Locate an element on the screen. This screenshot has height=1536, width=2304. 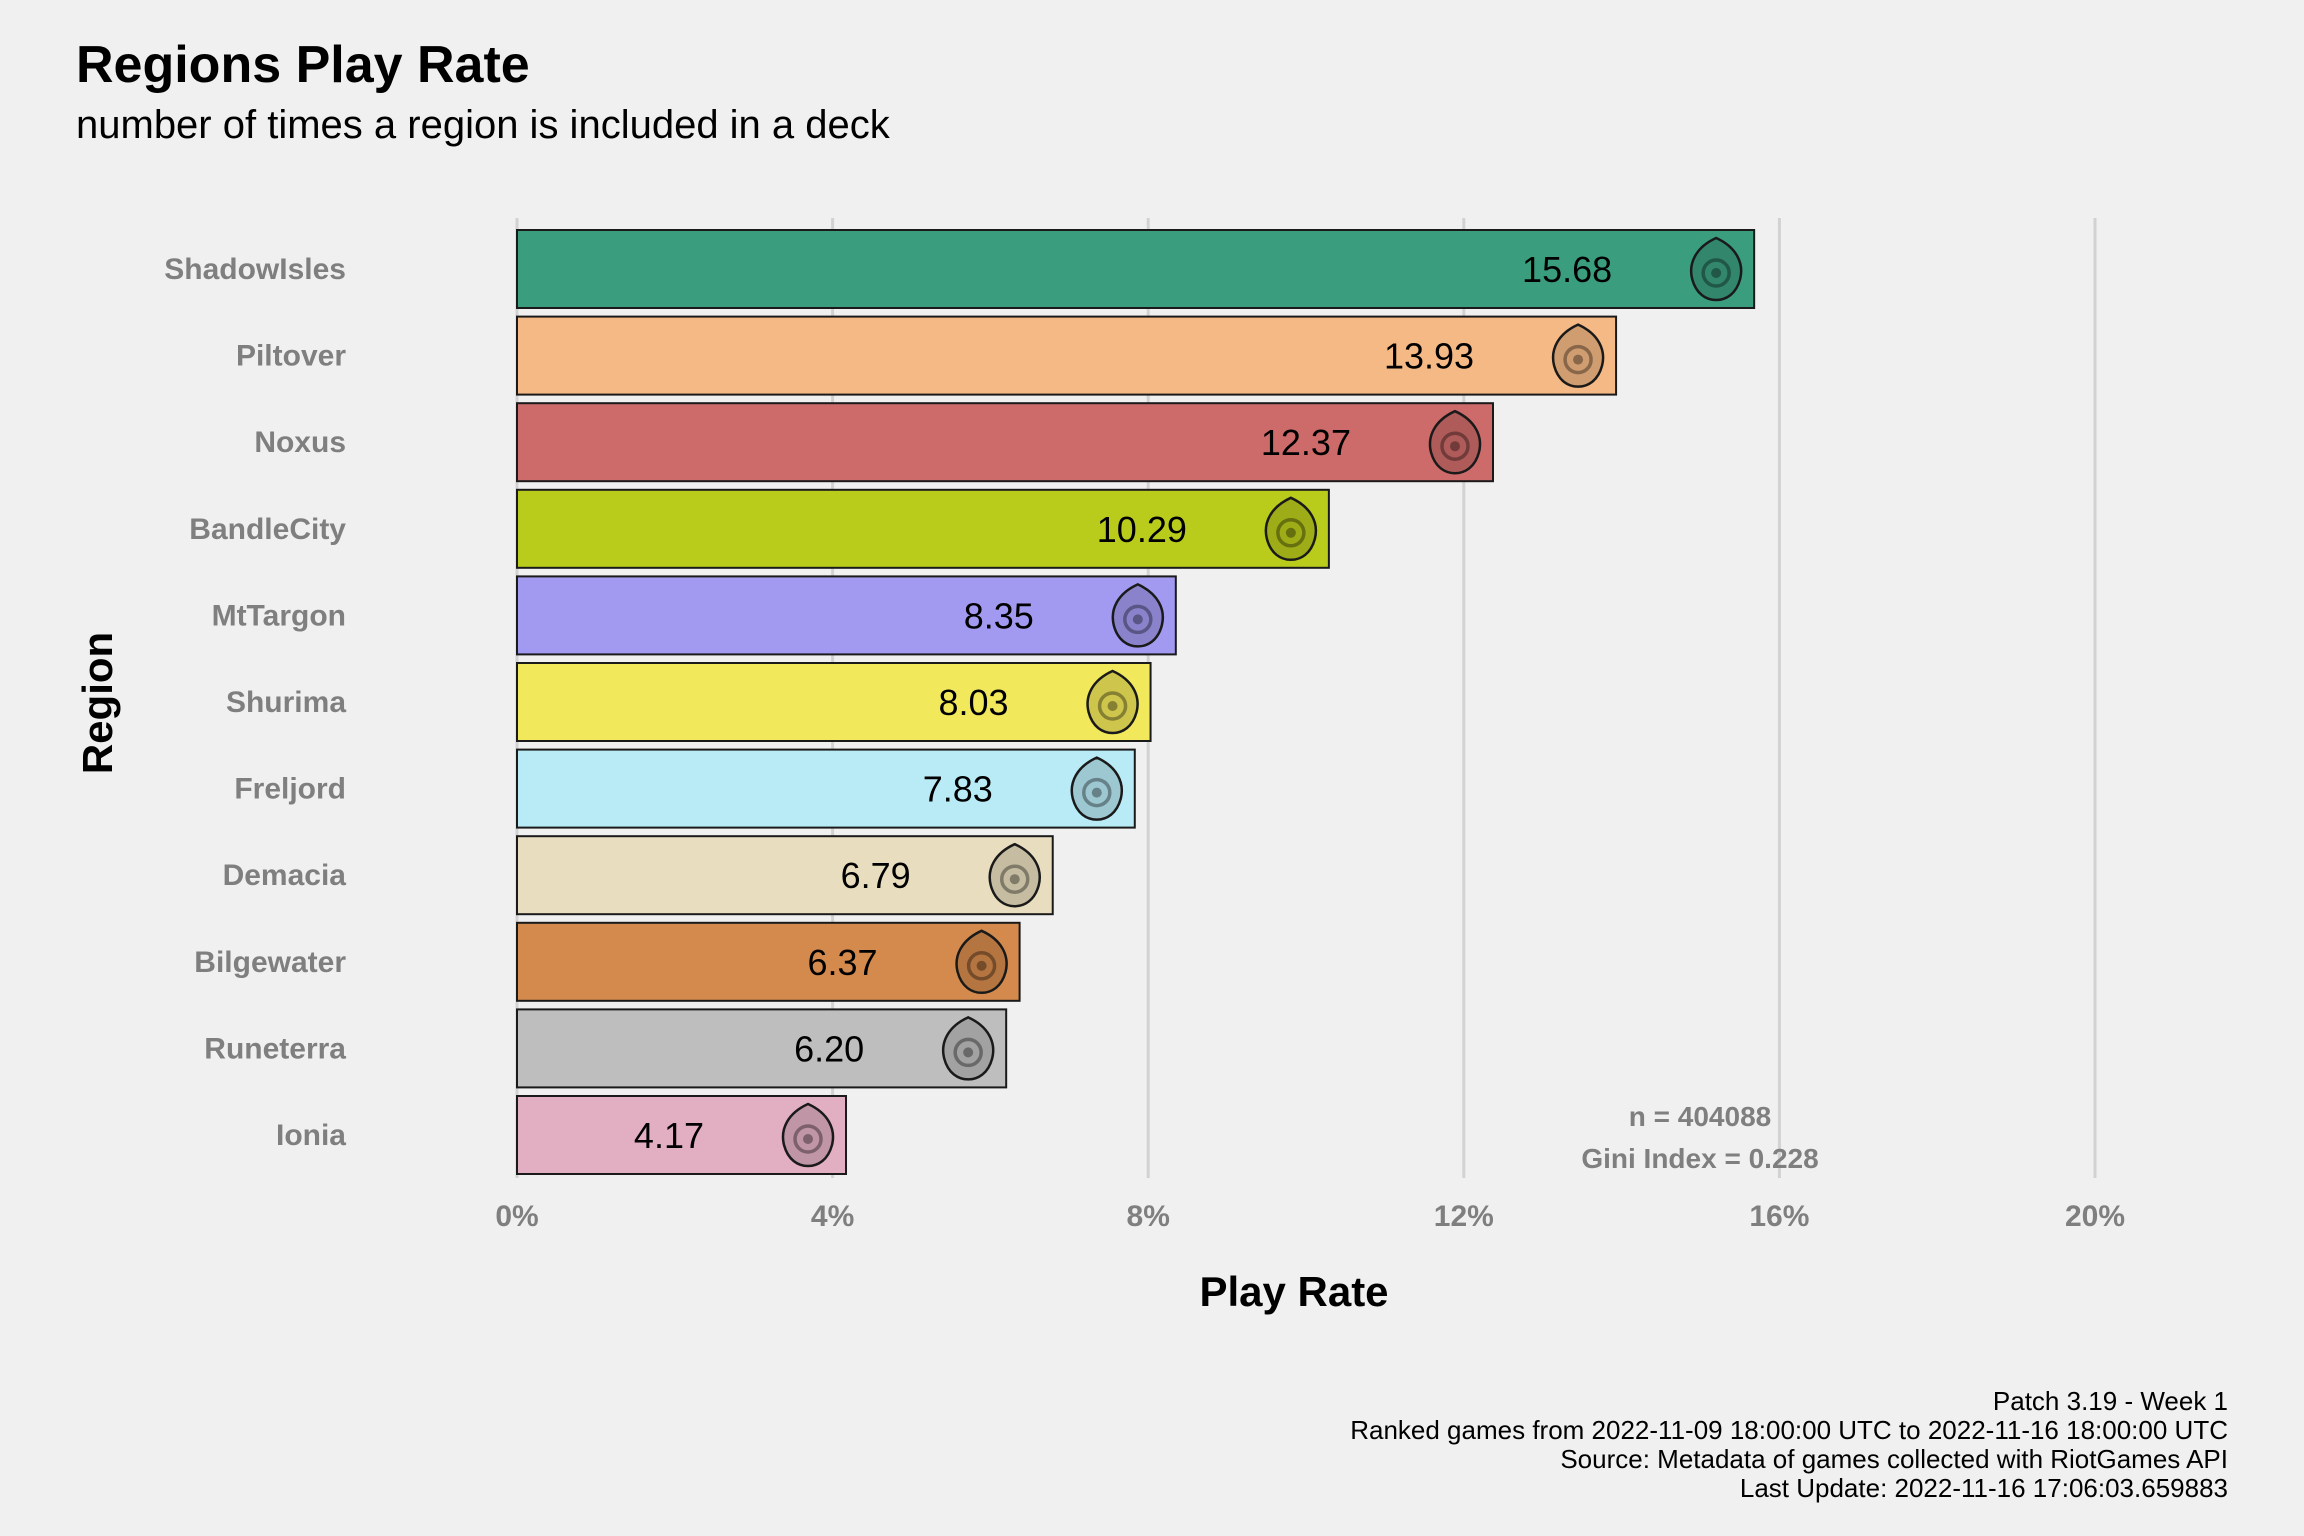
freljord-icon is located at coordinates (1096, 788).